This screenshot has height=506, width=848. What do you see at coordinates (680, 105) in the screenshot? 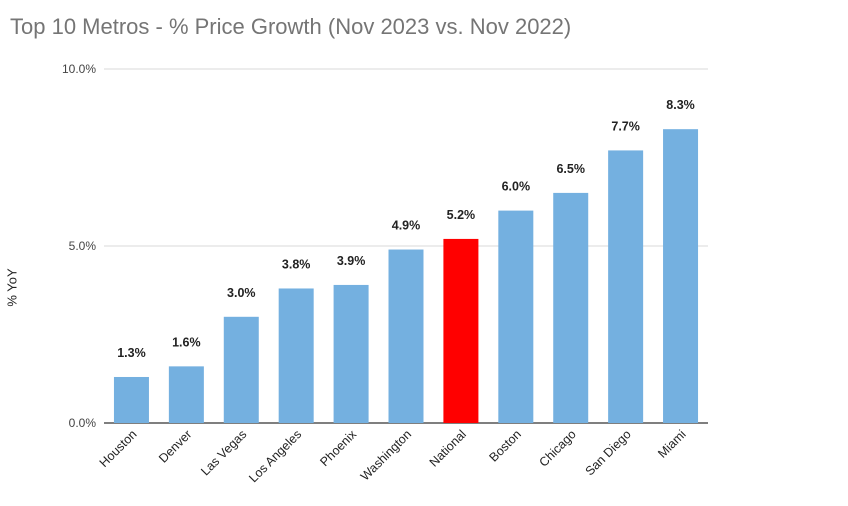
I see `data-label: 8.3%` at bounding box center [680, 105].